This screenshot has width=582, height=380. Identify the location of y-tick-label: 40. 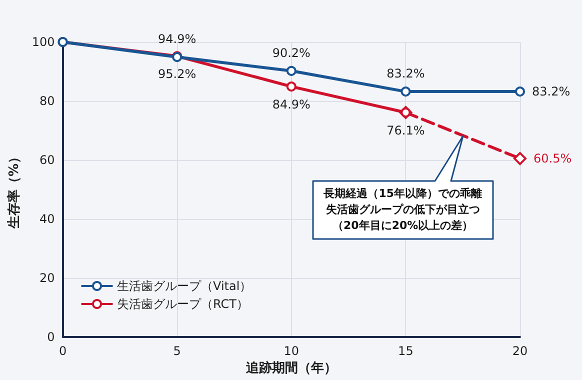
(47, 219).